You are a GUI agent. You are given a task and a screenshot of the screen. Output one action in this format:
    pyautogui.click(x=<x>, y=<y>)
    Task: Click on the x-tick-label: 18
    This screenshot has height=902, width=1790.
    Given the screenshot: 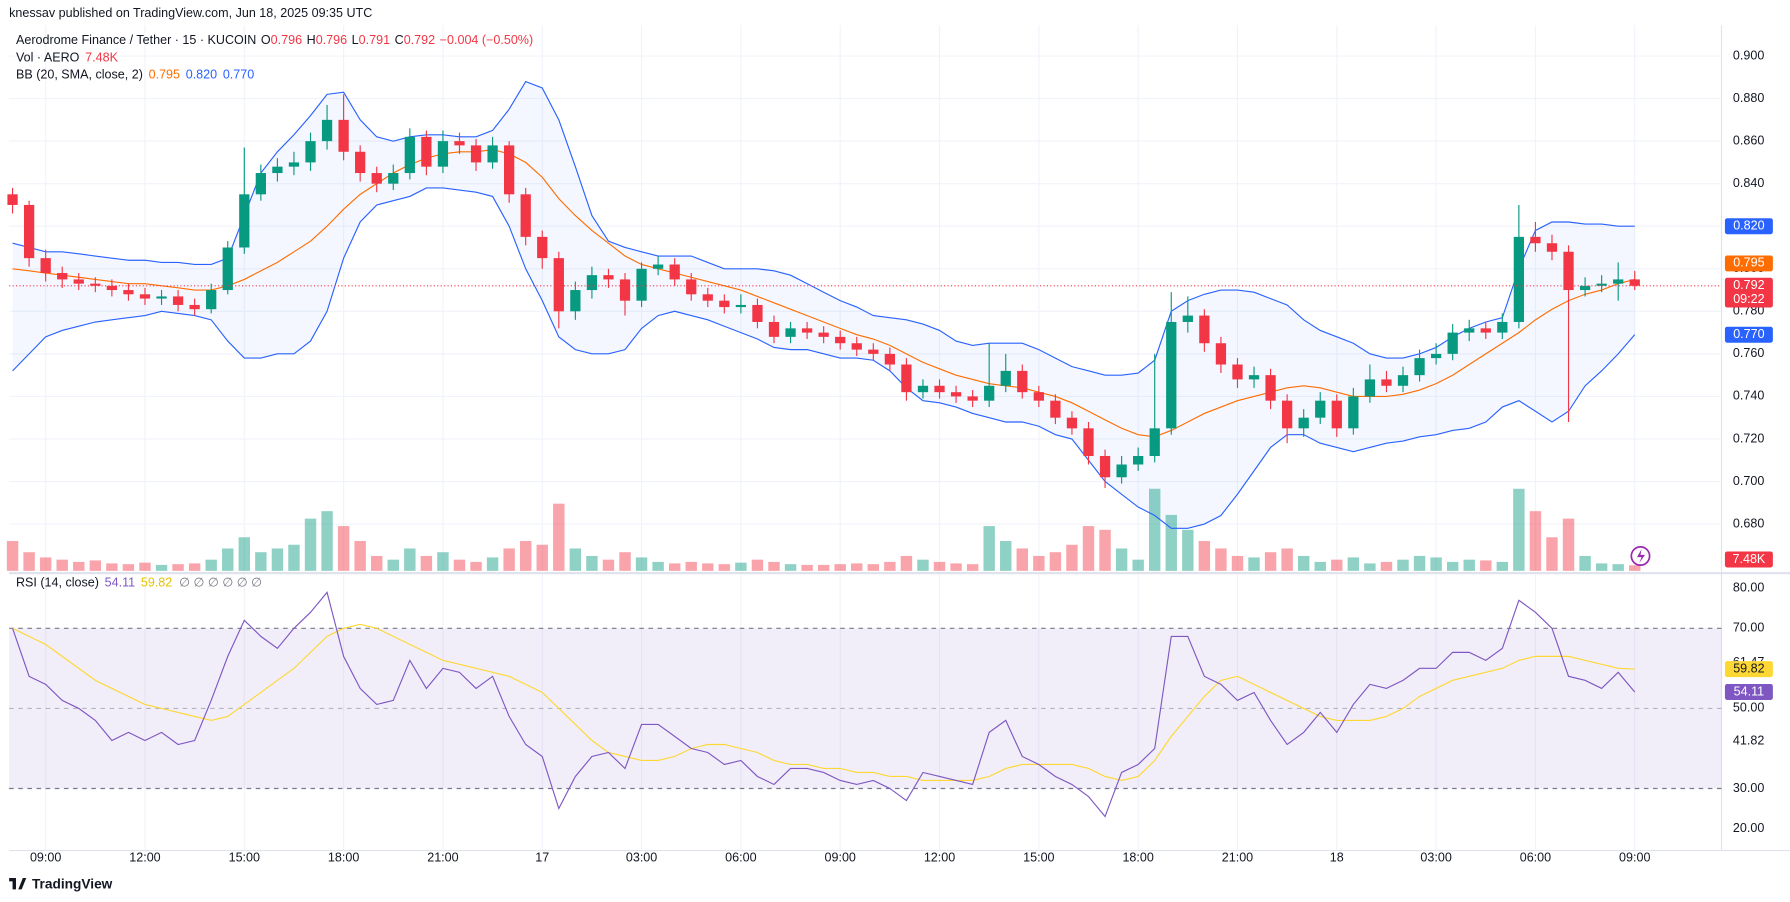 What is the action you would take?
    pyautogui.click(x=1337, y=858)
    